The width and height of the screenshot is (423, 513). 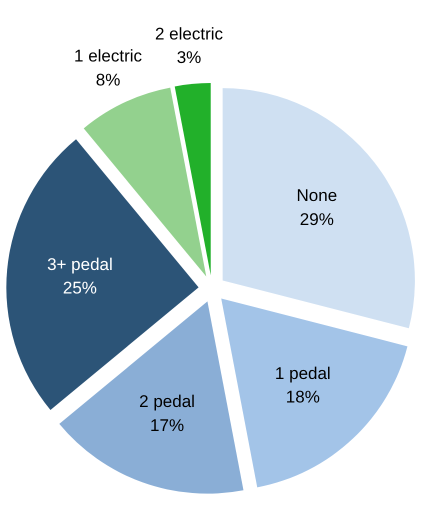 I want to click on slice-label: 2 electric, so click(x=189, y=34).